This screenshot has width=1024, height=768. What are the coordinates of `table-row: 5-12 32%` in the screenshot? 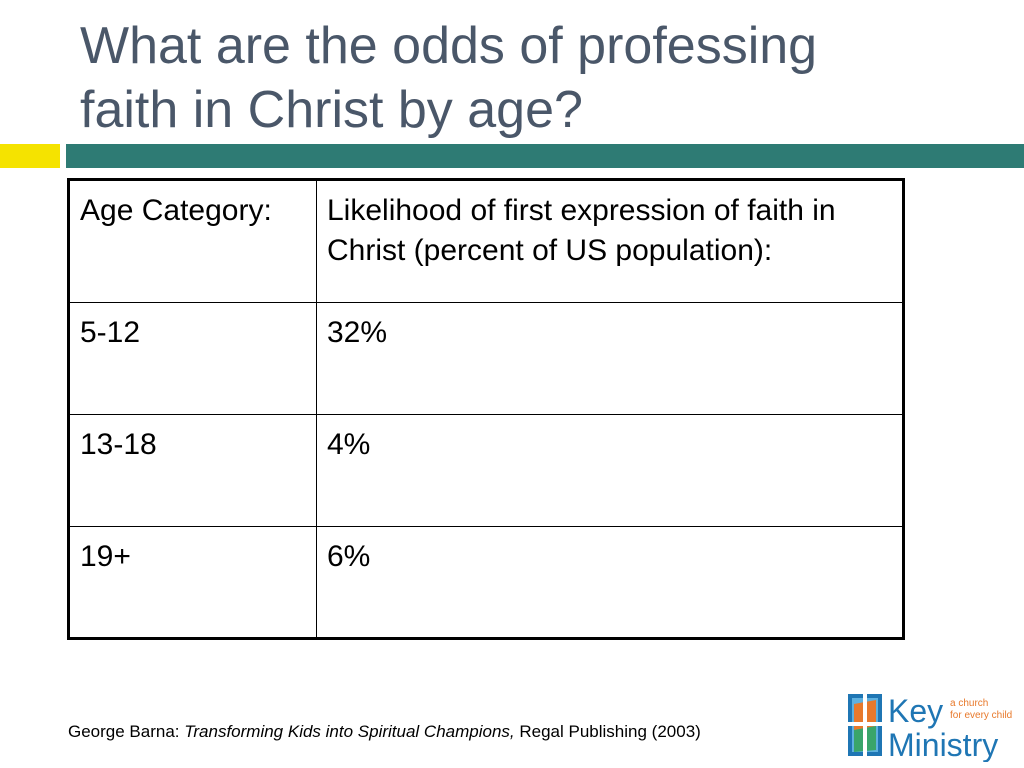 It's located at (486, 358).